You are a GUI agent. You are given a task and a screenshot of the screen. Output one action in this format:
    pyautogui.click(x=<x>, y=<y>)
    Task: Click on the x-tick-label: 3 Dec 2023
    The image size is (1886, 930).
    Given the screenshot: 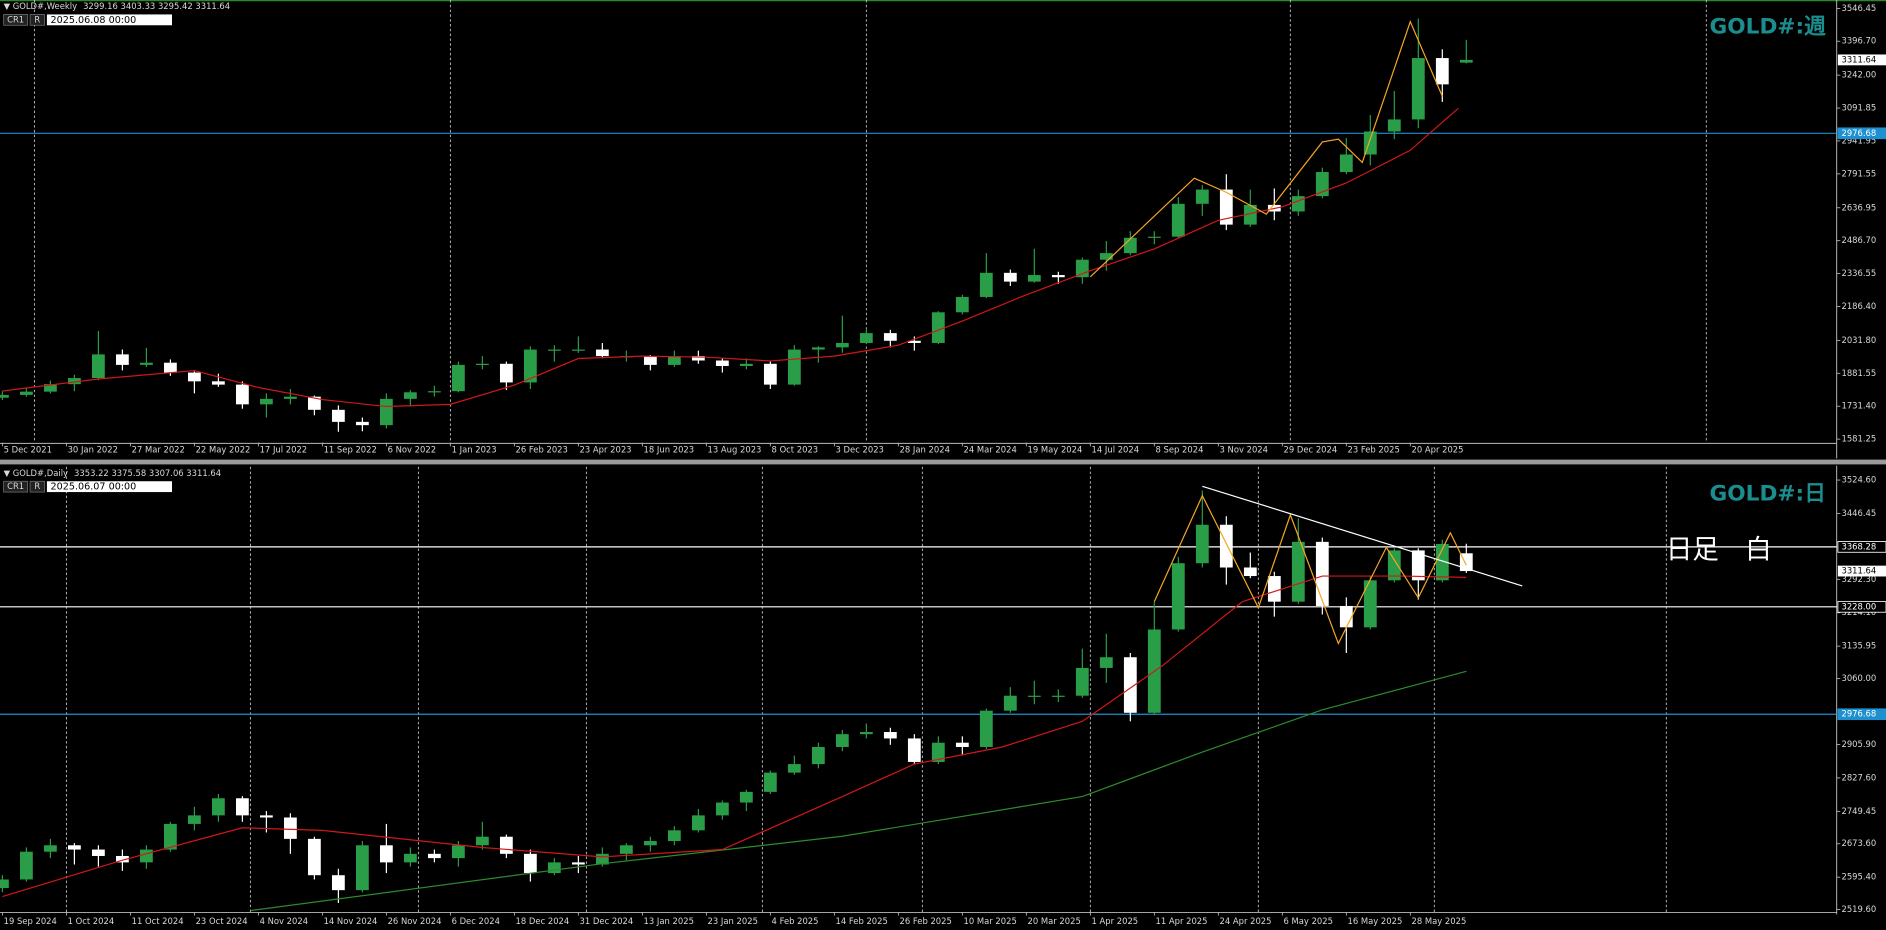 What is the action you would take?
    pyautogui.click(x=860, y=449)
    